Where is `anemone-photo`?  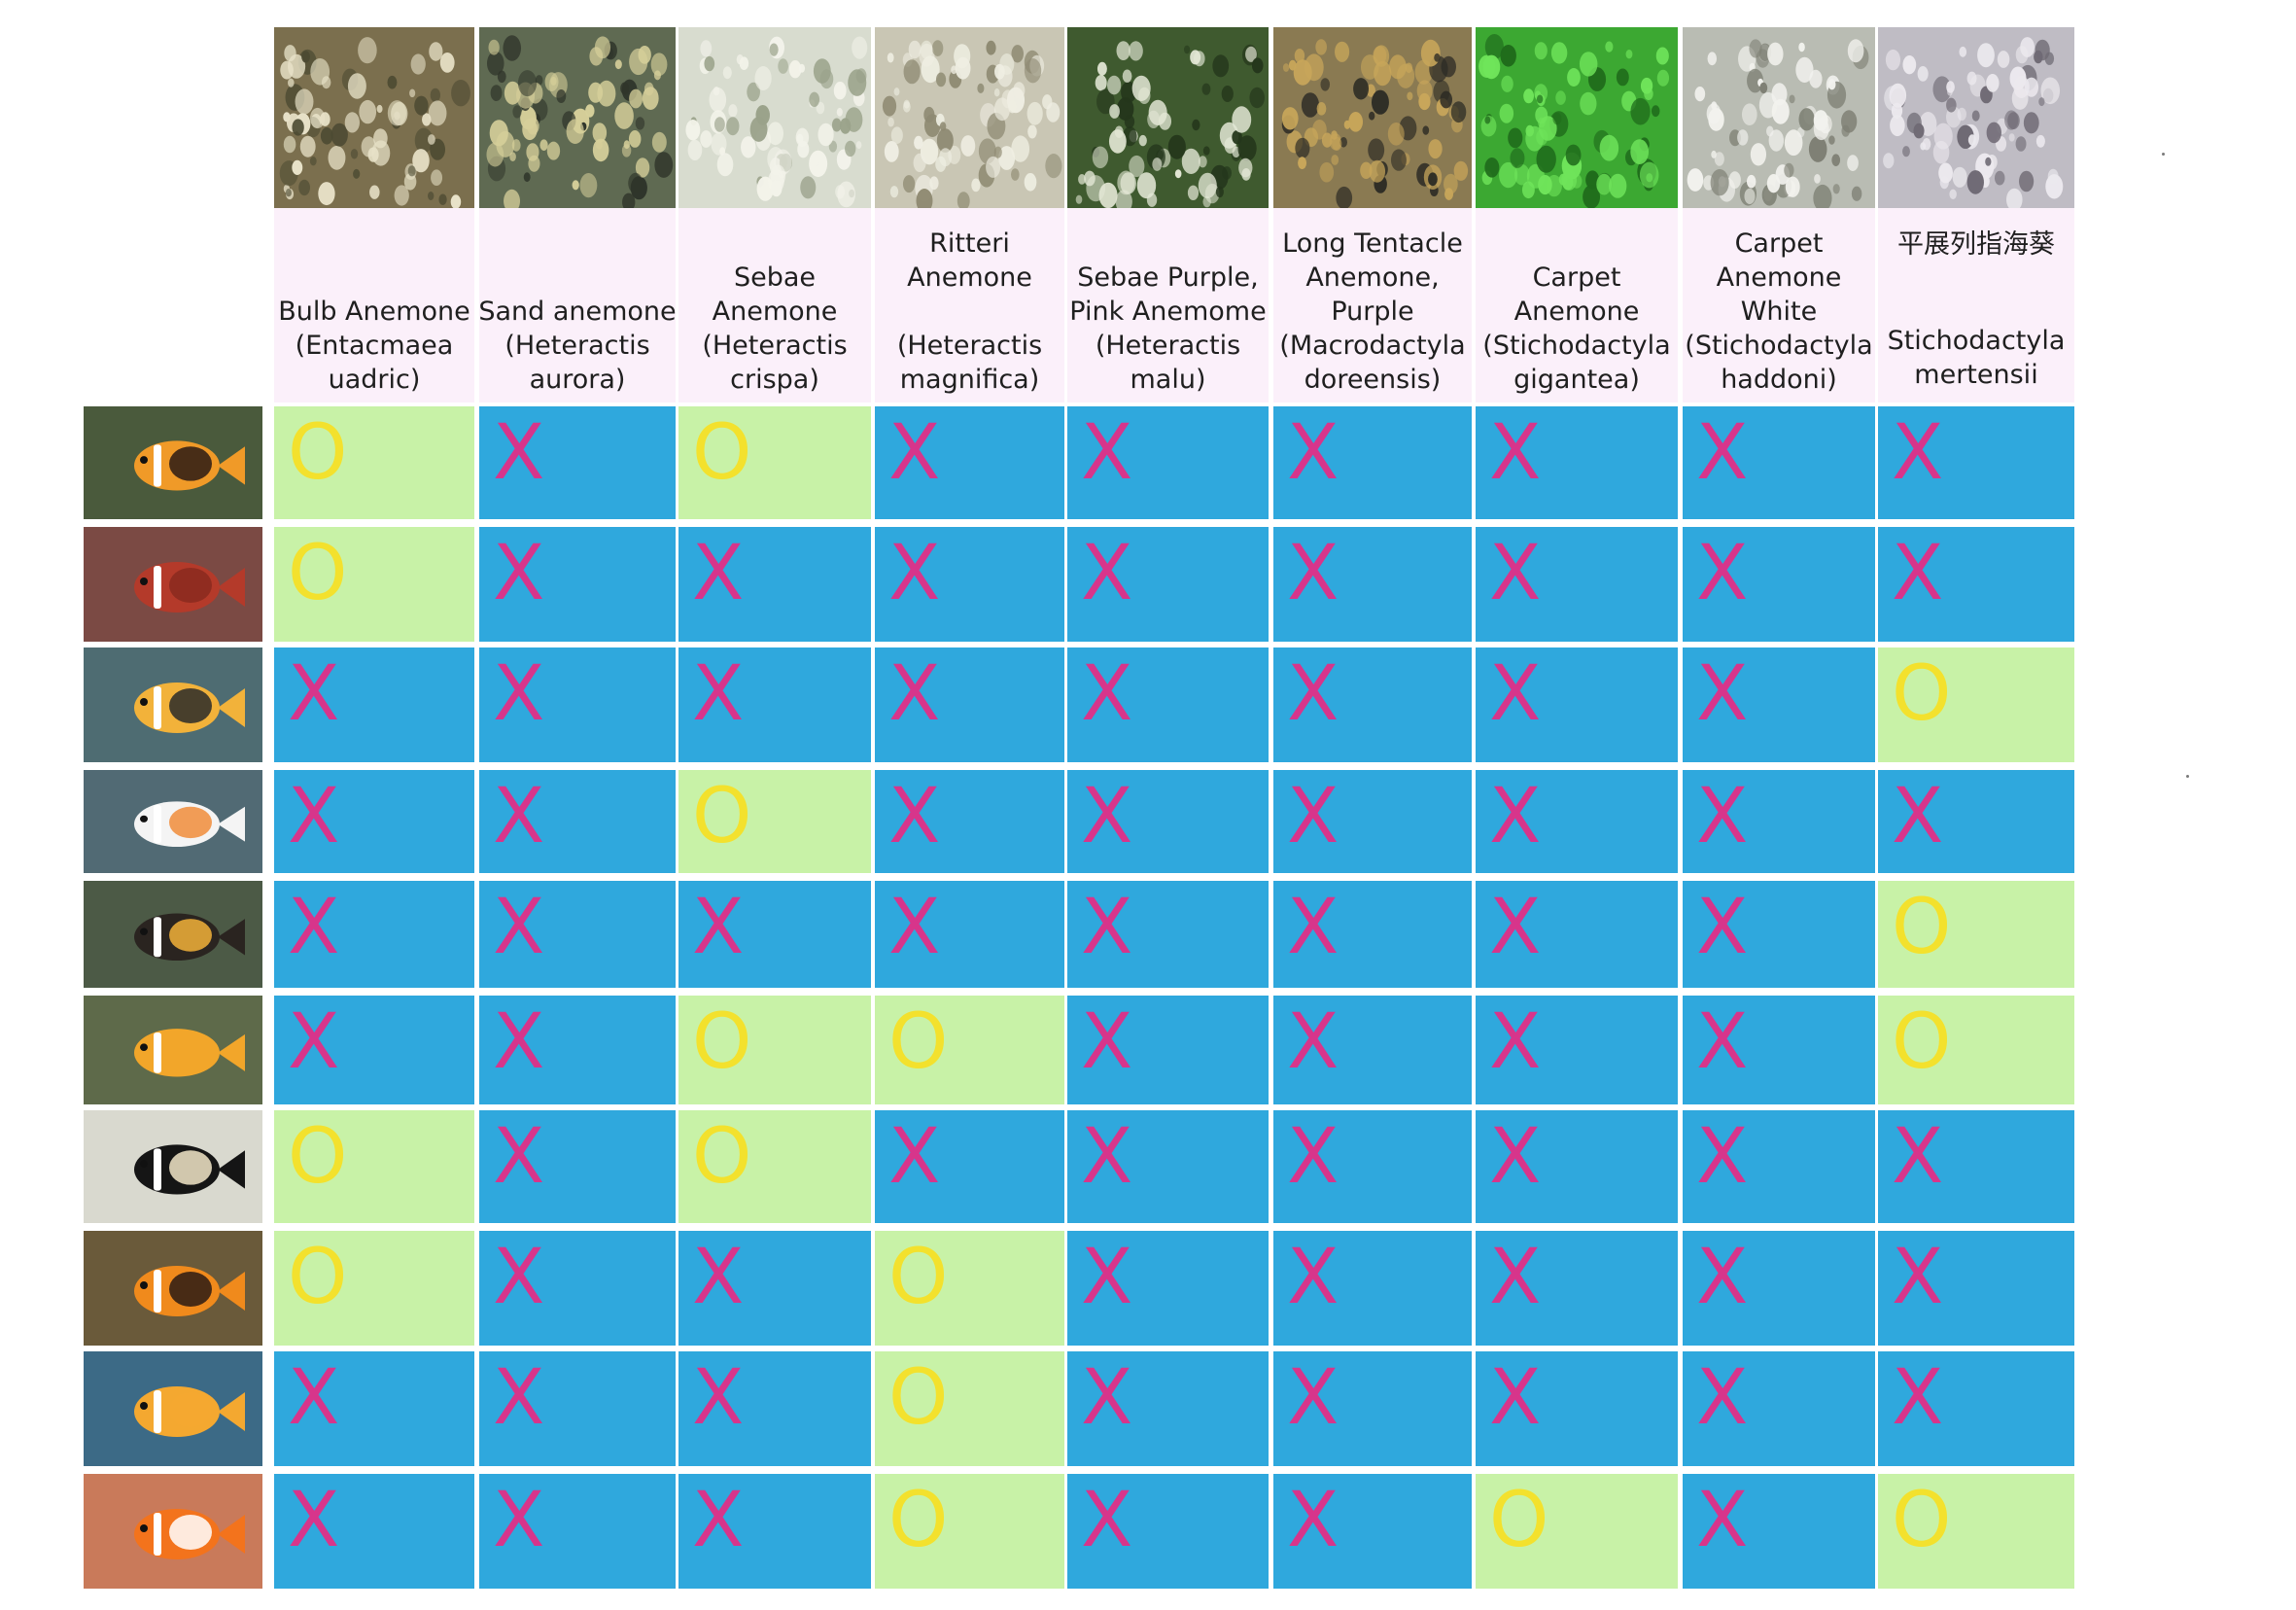 anemone-photo is located at coordinates (1779, 117).